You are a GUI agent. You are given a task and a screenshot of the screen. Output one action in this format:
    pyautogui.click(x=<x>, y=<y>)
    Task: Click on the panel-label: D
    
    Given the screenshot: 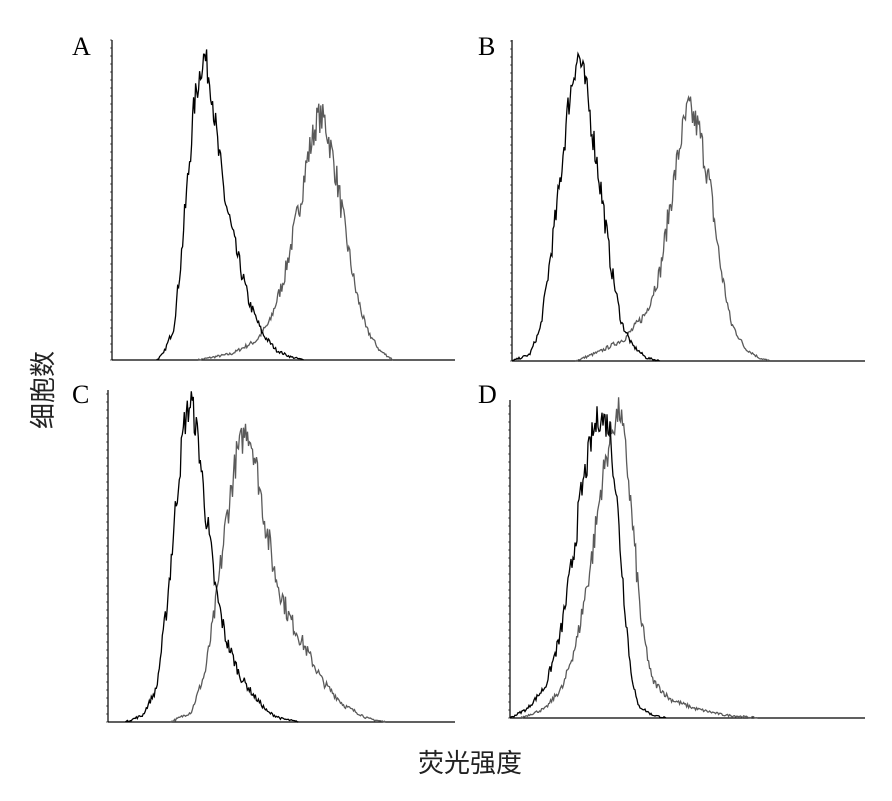 What is the action you would take?
    pyautogui.click(x=487, y=394)
    